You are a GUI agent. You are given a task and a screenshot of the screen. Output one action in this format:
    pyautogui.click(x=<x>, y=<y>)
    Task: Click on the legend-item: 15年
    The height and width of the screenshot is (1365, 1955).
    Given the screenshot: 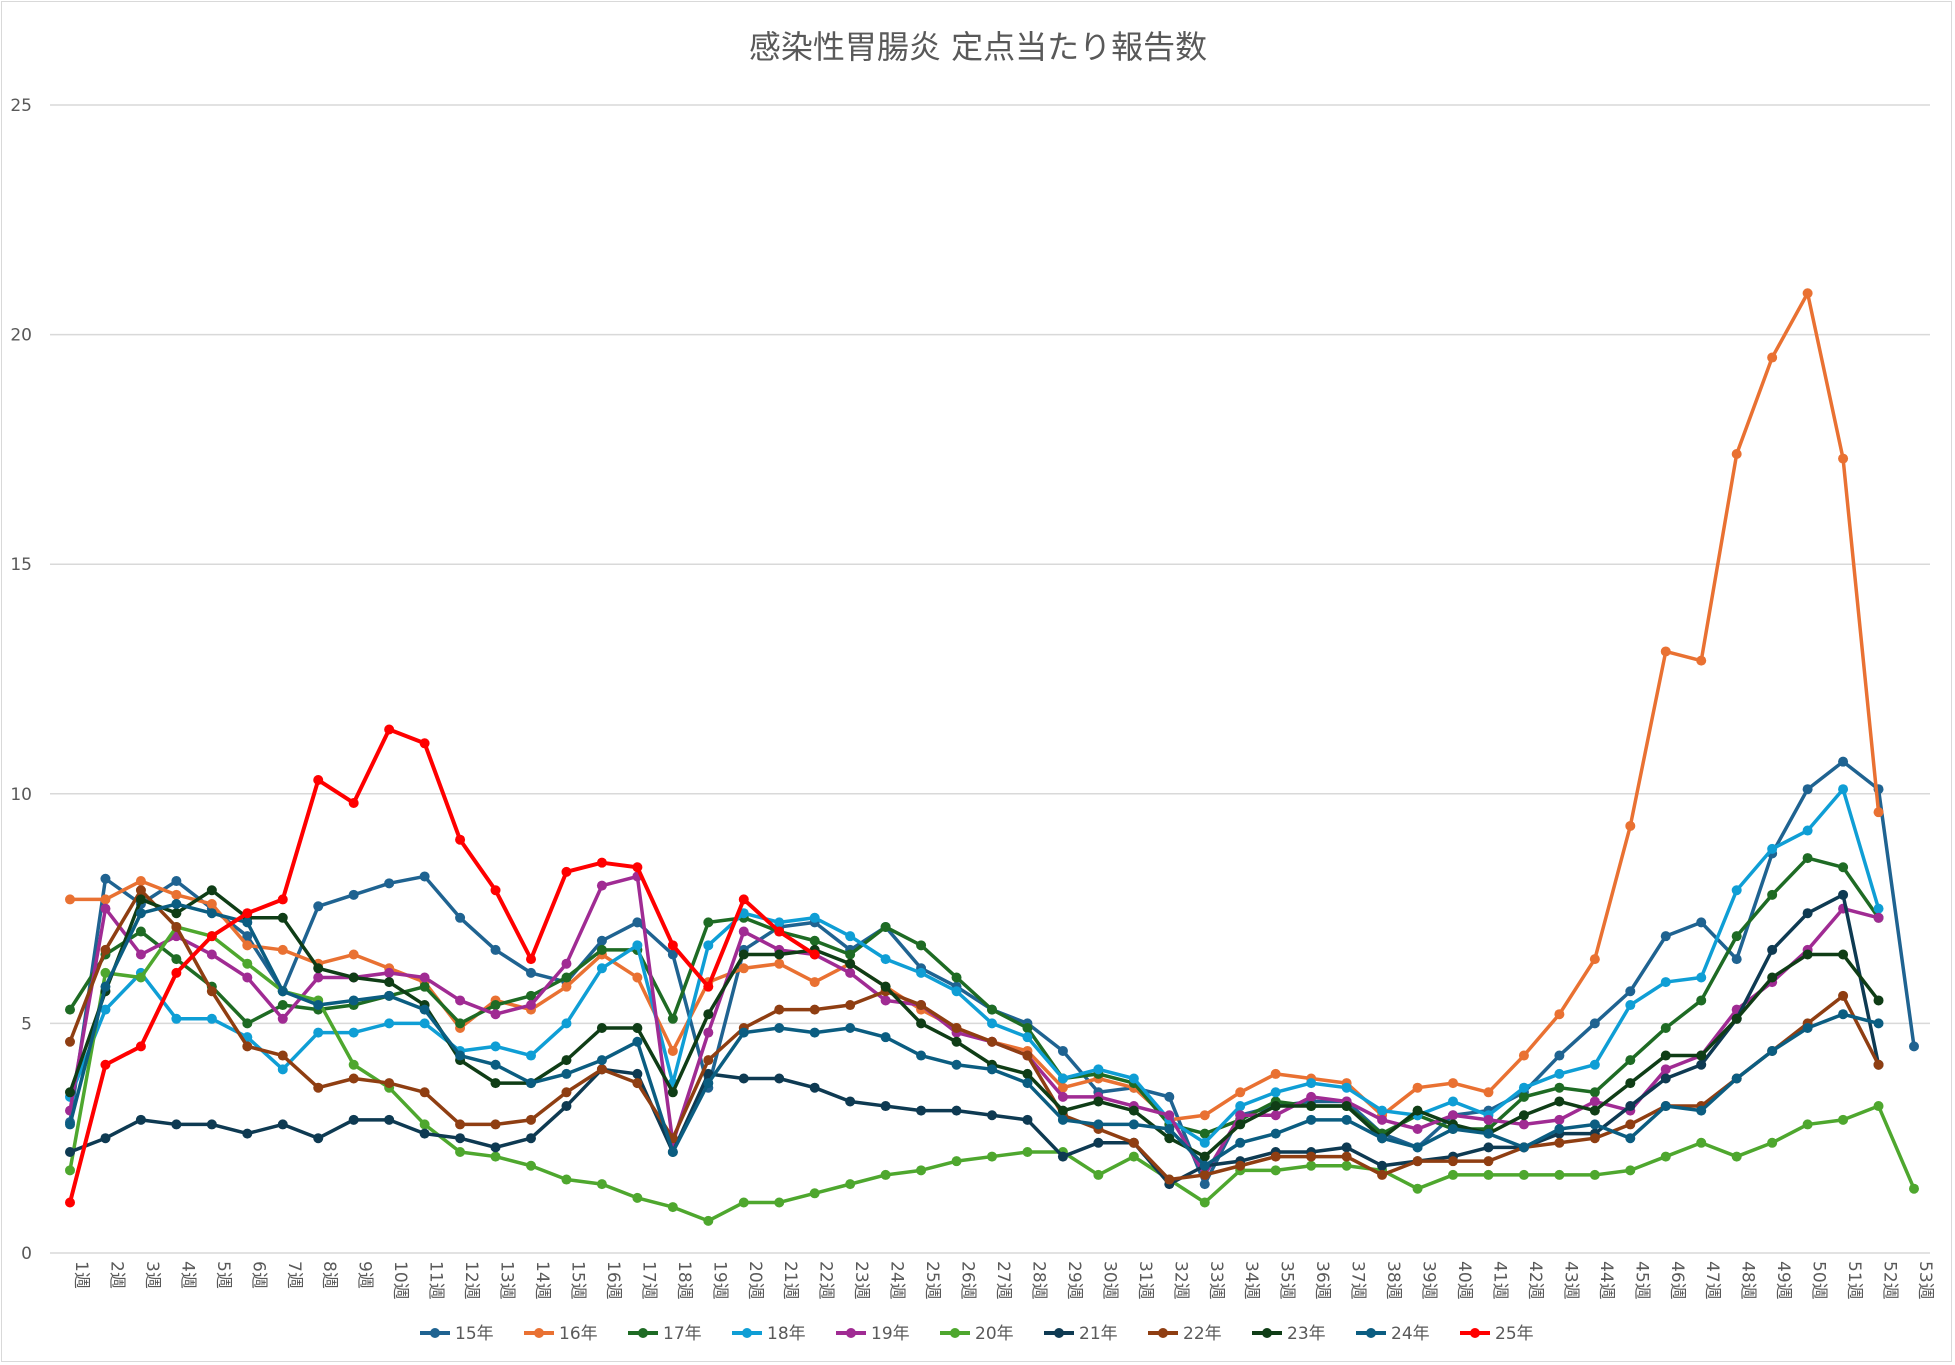 What is the action you would take?
    pyautogui.click(x=457, y=1334)
    